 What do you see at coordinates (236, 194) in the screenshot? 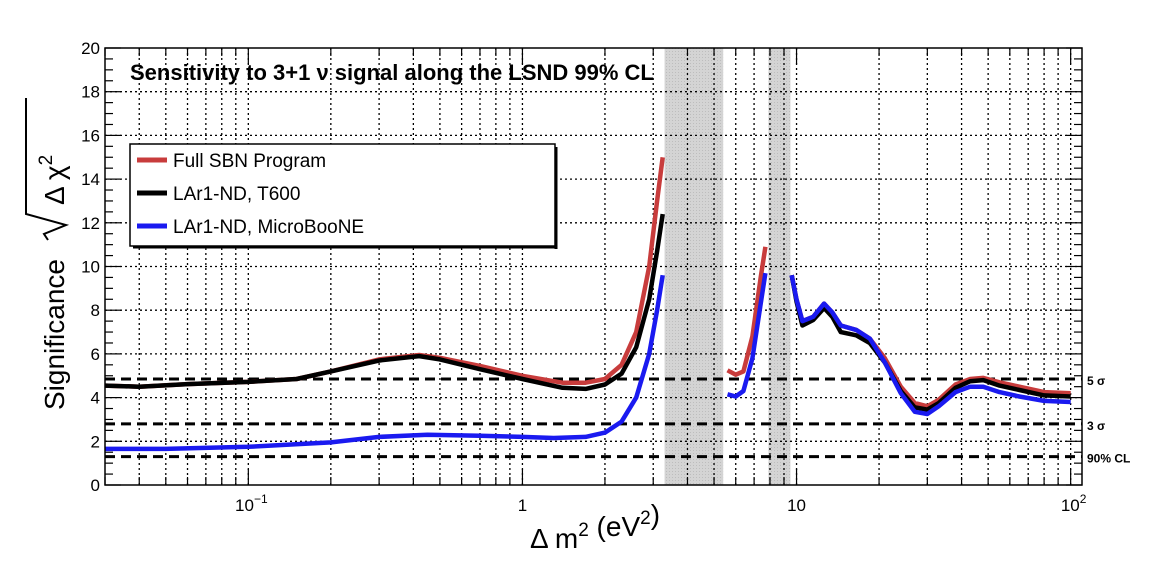
I see `legend-label: LAr1-ND, T600` at bounding box center [236, 194].